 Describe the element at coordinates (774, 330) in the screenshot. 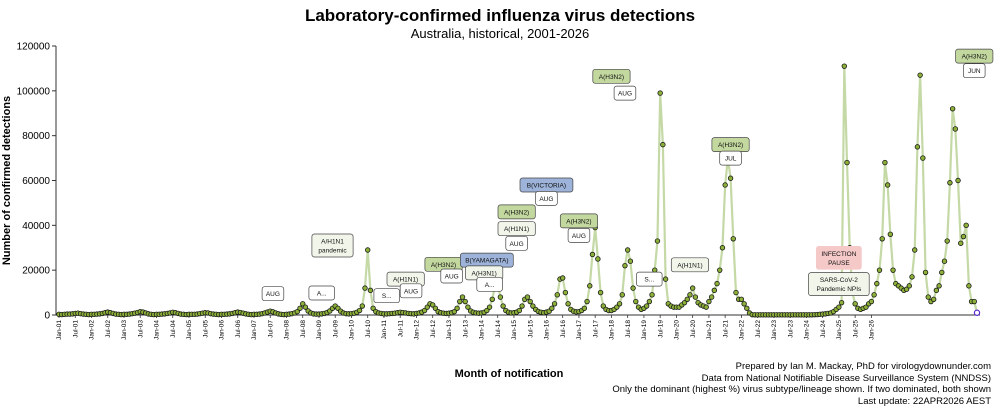

I see `x-tick-label: Jan-23` at that location.